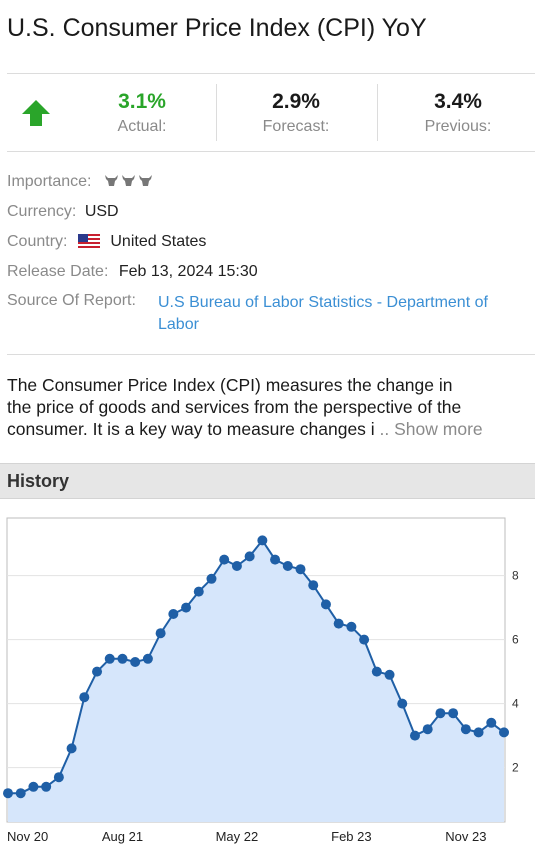  I want to click on country-value: United States, so click(158, 241).